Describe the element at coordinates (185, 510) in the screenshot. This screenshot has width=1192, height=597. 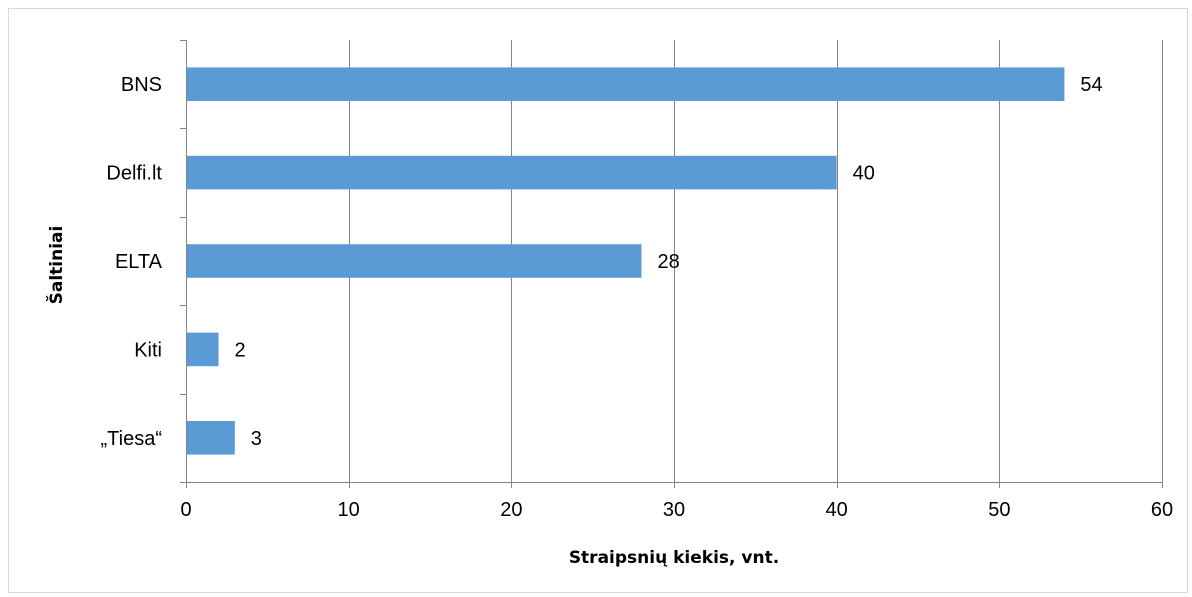
I see `x-tick-label: 0` at that location.